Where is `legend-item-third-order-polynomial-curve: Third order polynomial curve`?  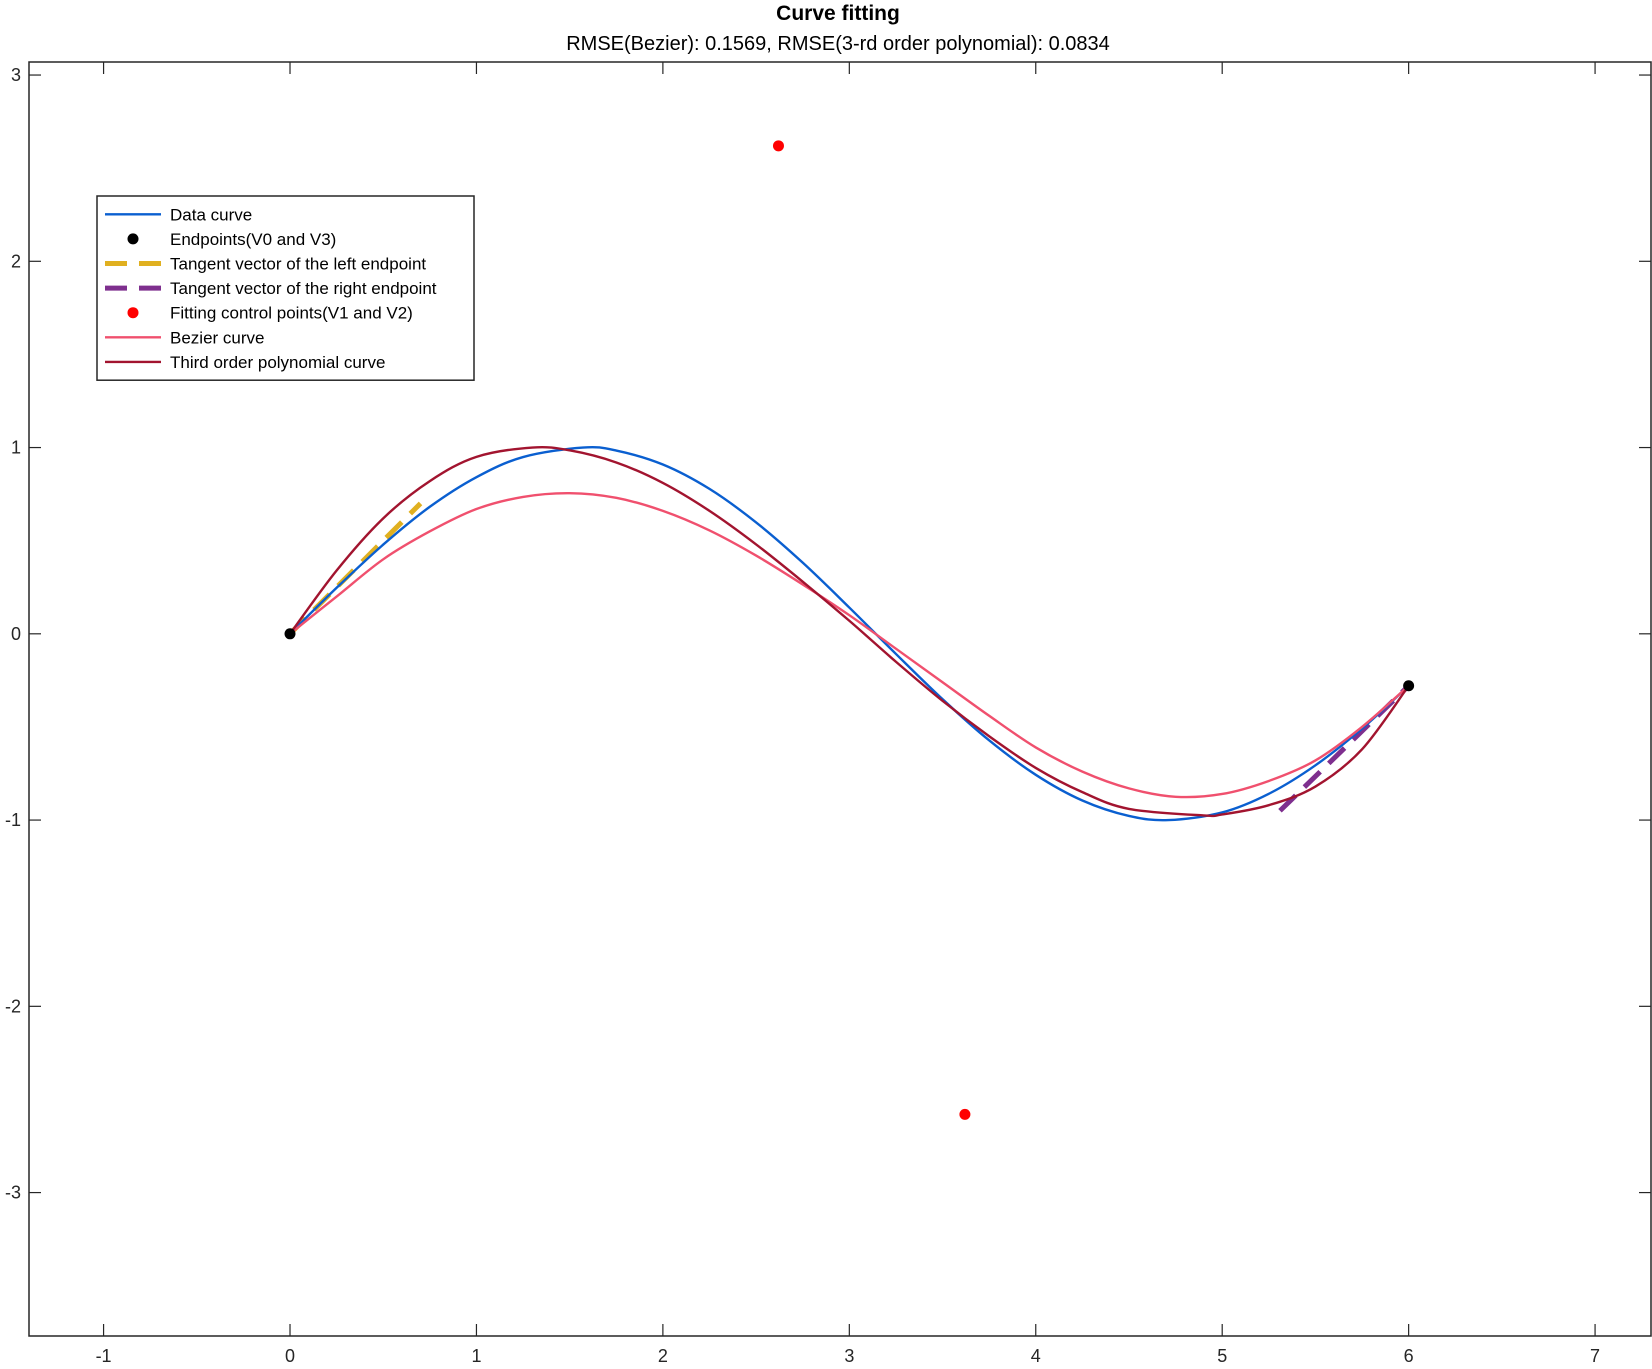
legend-item-third-order-polynomial-curve: Third order polynomial curve is located at coordinates (245, 362).